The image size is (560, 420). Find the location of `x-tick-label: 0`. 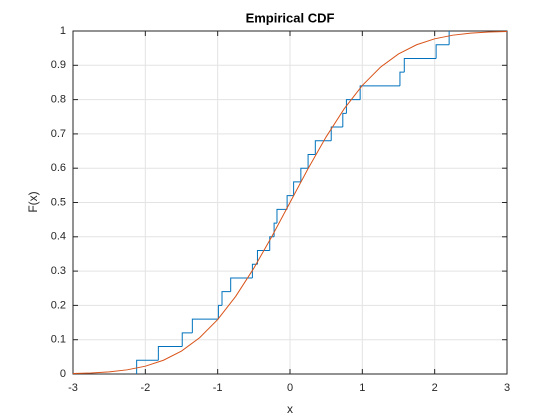

x-tick-label: 0 is located at coordinates (290, 388).